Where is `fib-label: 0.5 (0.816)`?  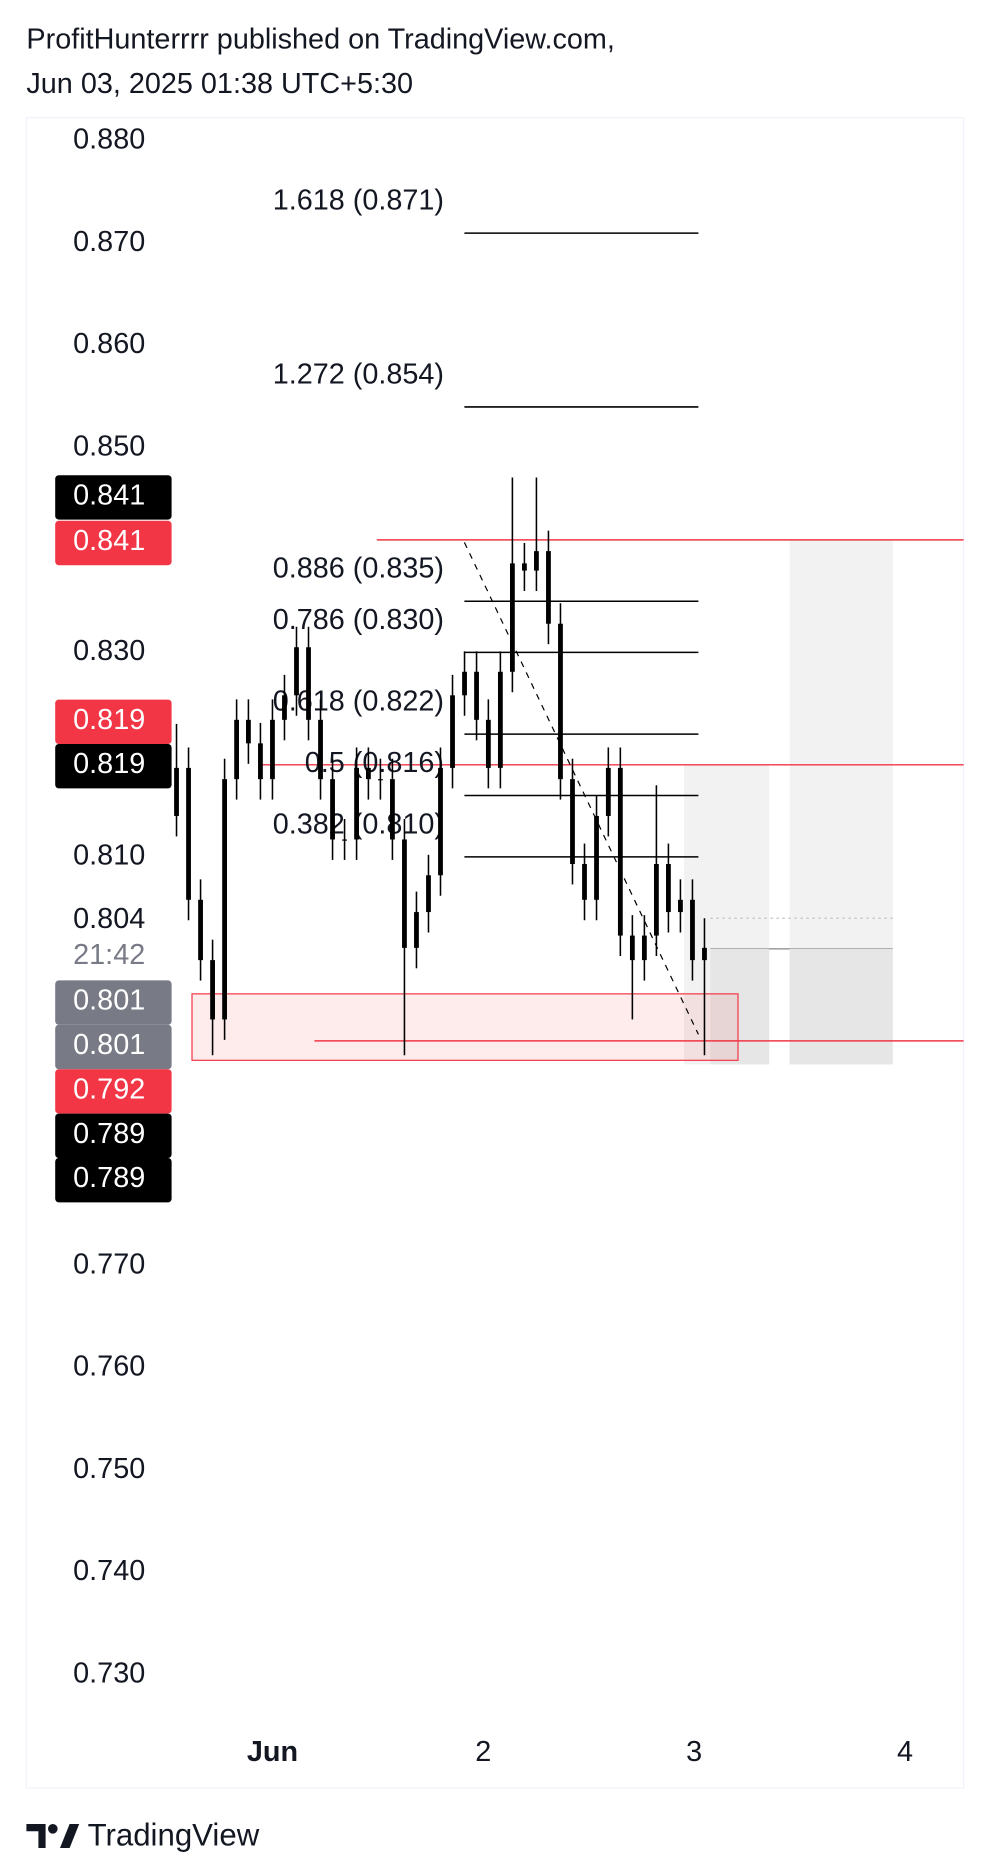 fib-label: 0.5 (0.816) is located at coordinates (374, 763).